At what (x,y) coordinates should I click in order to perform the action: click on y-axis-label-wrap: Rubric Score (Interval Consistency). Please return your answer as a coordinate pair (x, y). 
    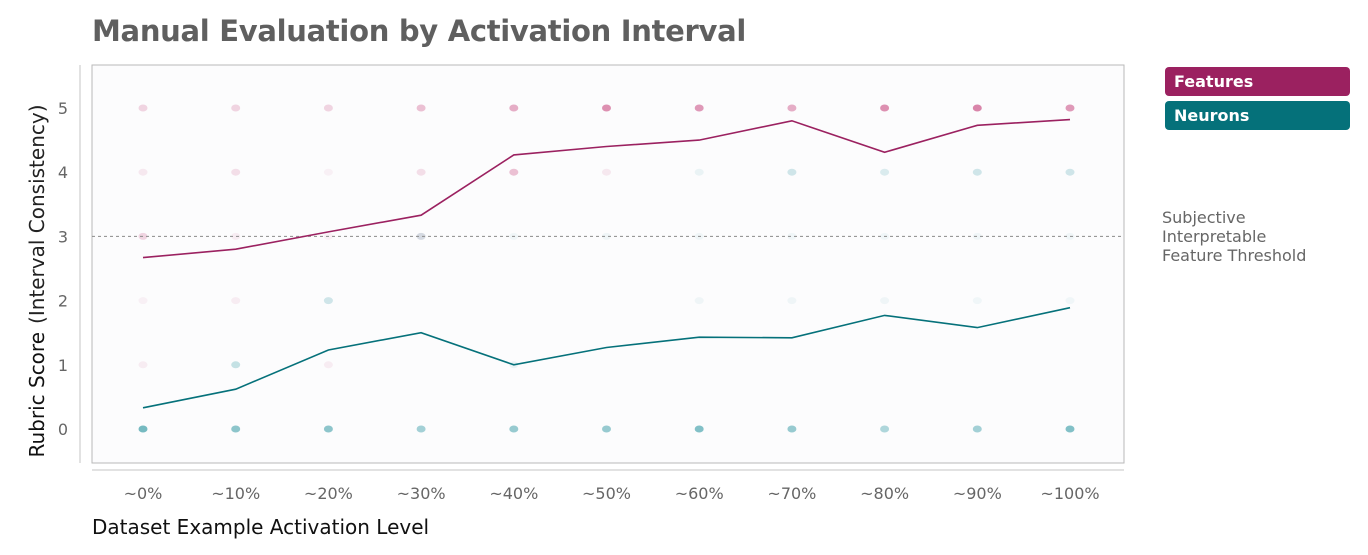
    Looking at the image, I should click on (37, 280).